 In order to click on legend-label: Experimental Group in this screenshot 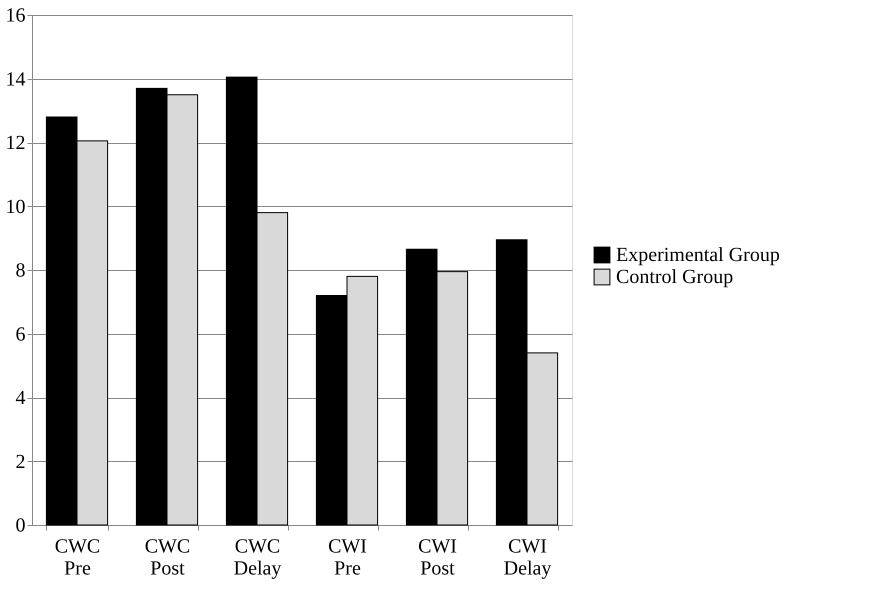, I will do `click(698, 255)`.